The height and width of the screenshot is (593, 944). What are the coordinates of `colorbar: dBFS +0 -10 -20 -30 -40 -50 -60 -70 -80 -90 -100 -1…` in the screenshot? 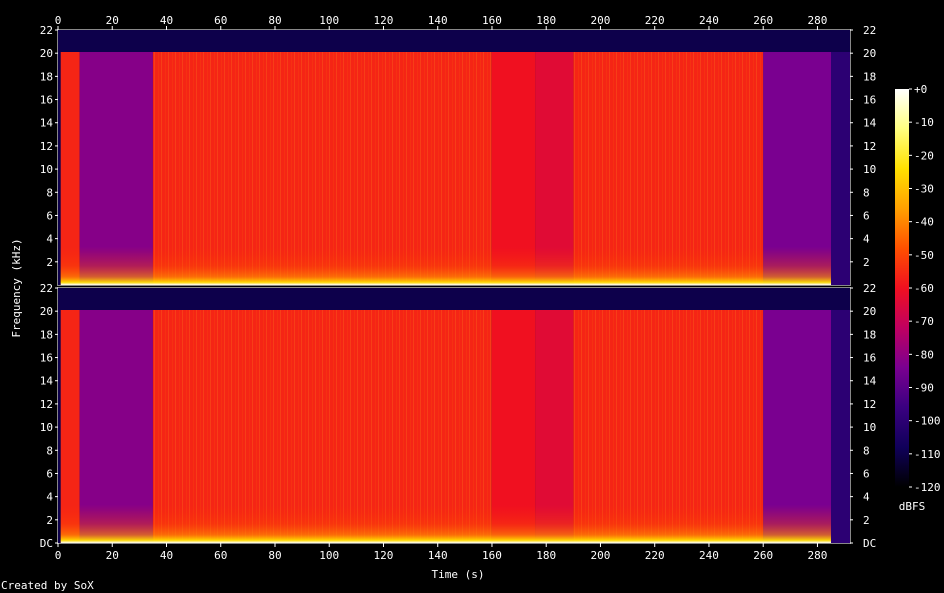 It's located at (918, 298).